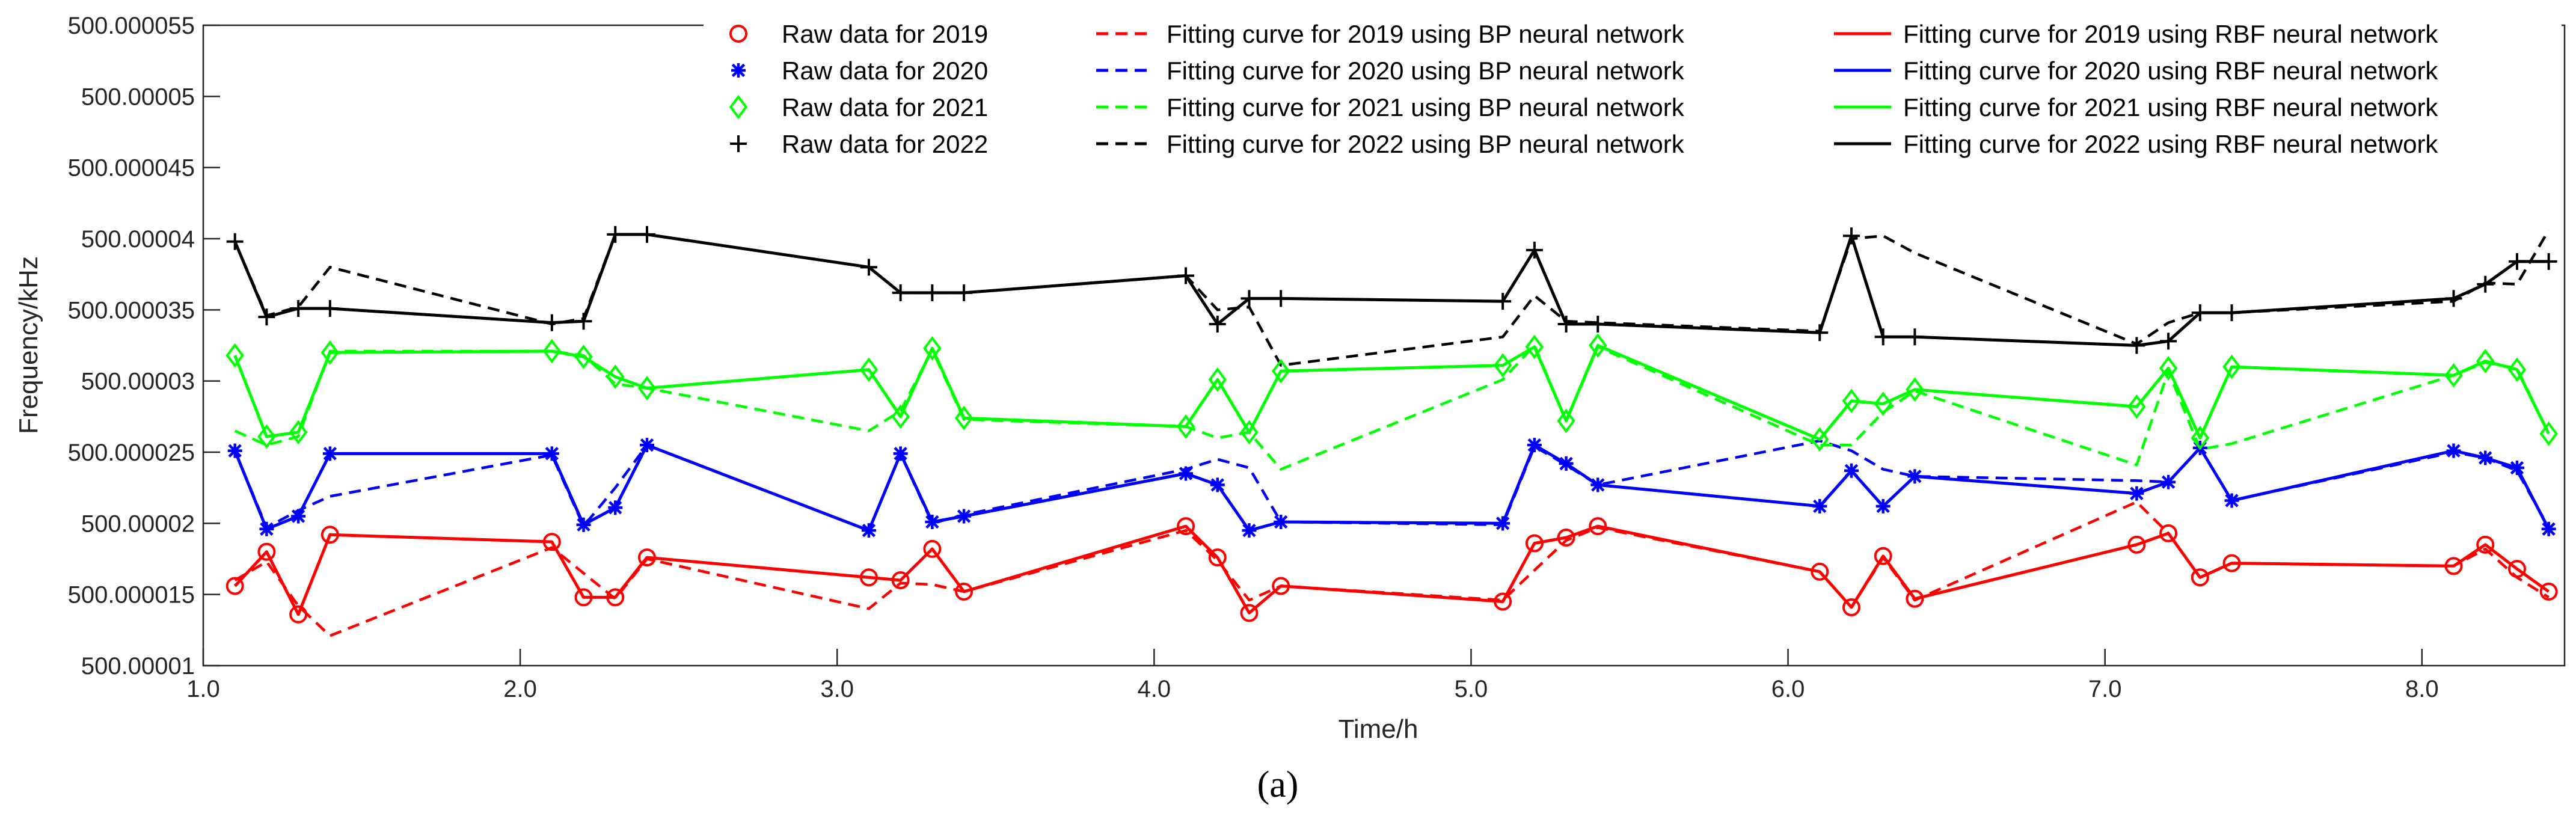  I want to click on series-line-bp, so click(1392, 407).